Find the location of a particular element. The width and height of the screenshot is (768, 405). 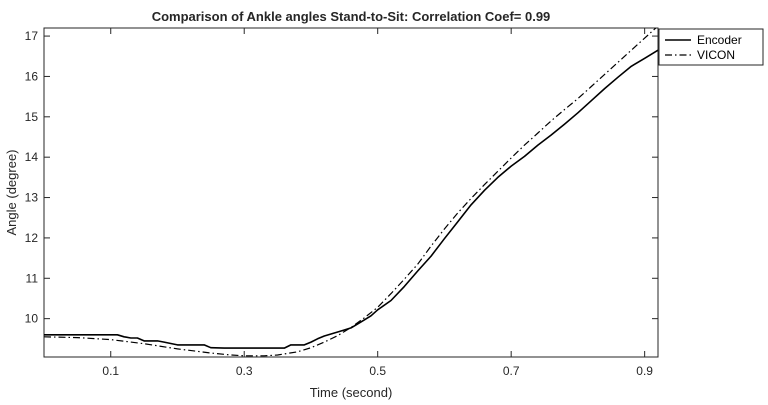

y-axis-label: Angle (degree) is located at coordinates (11, 193).